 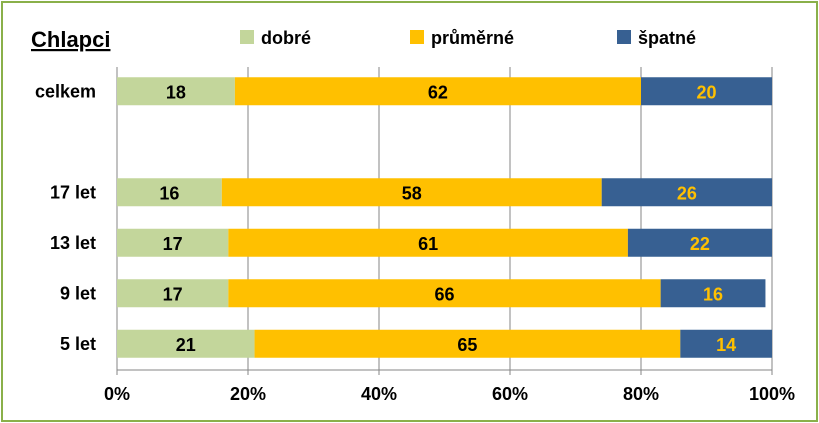 I want to click on data-label: 62, so click(x=438, y=92).